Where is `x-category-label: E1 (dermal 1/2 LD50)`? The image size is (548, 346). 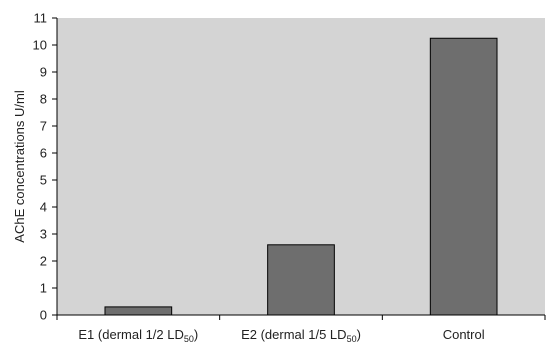 x-category-label: E1 (dermal 1/2 LD50) is located at coordinates (138, 335).